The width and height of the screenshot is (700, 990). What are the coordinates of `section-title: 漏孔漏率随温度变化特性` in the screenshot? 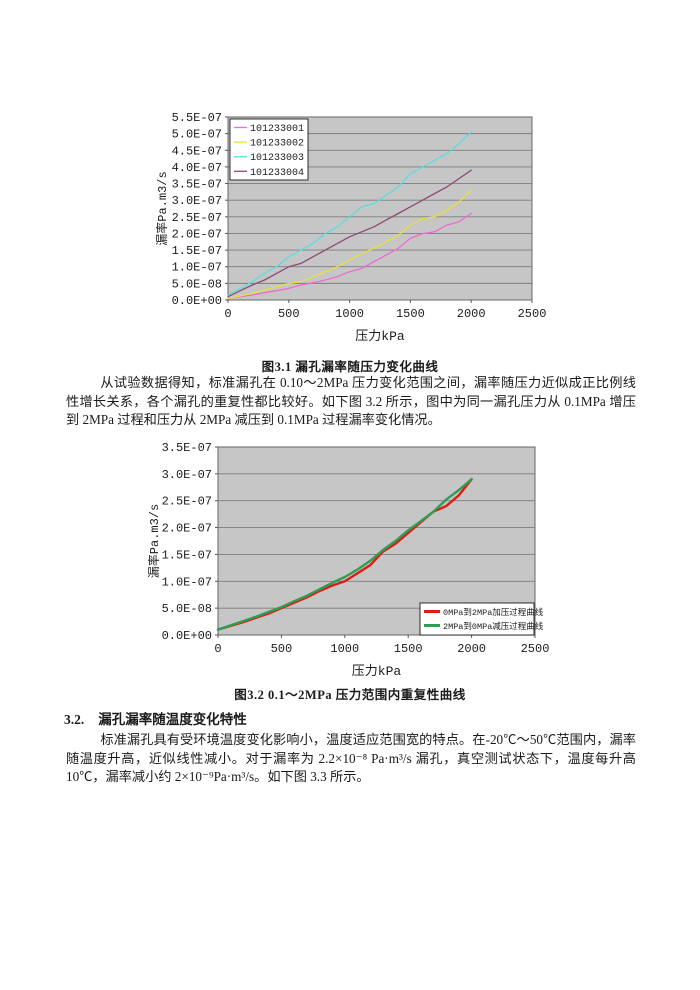 It's located at (172, 719).